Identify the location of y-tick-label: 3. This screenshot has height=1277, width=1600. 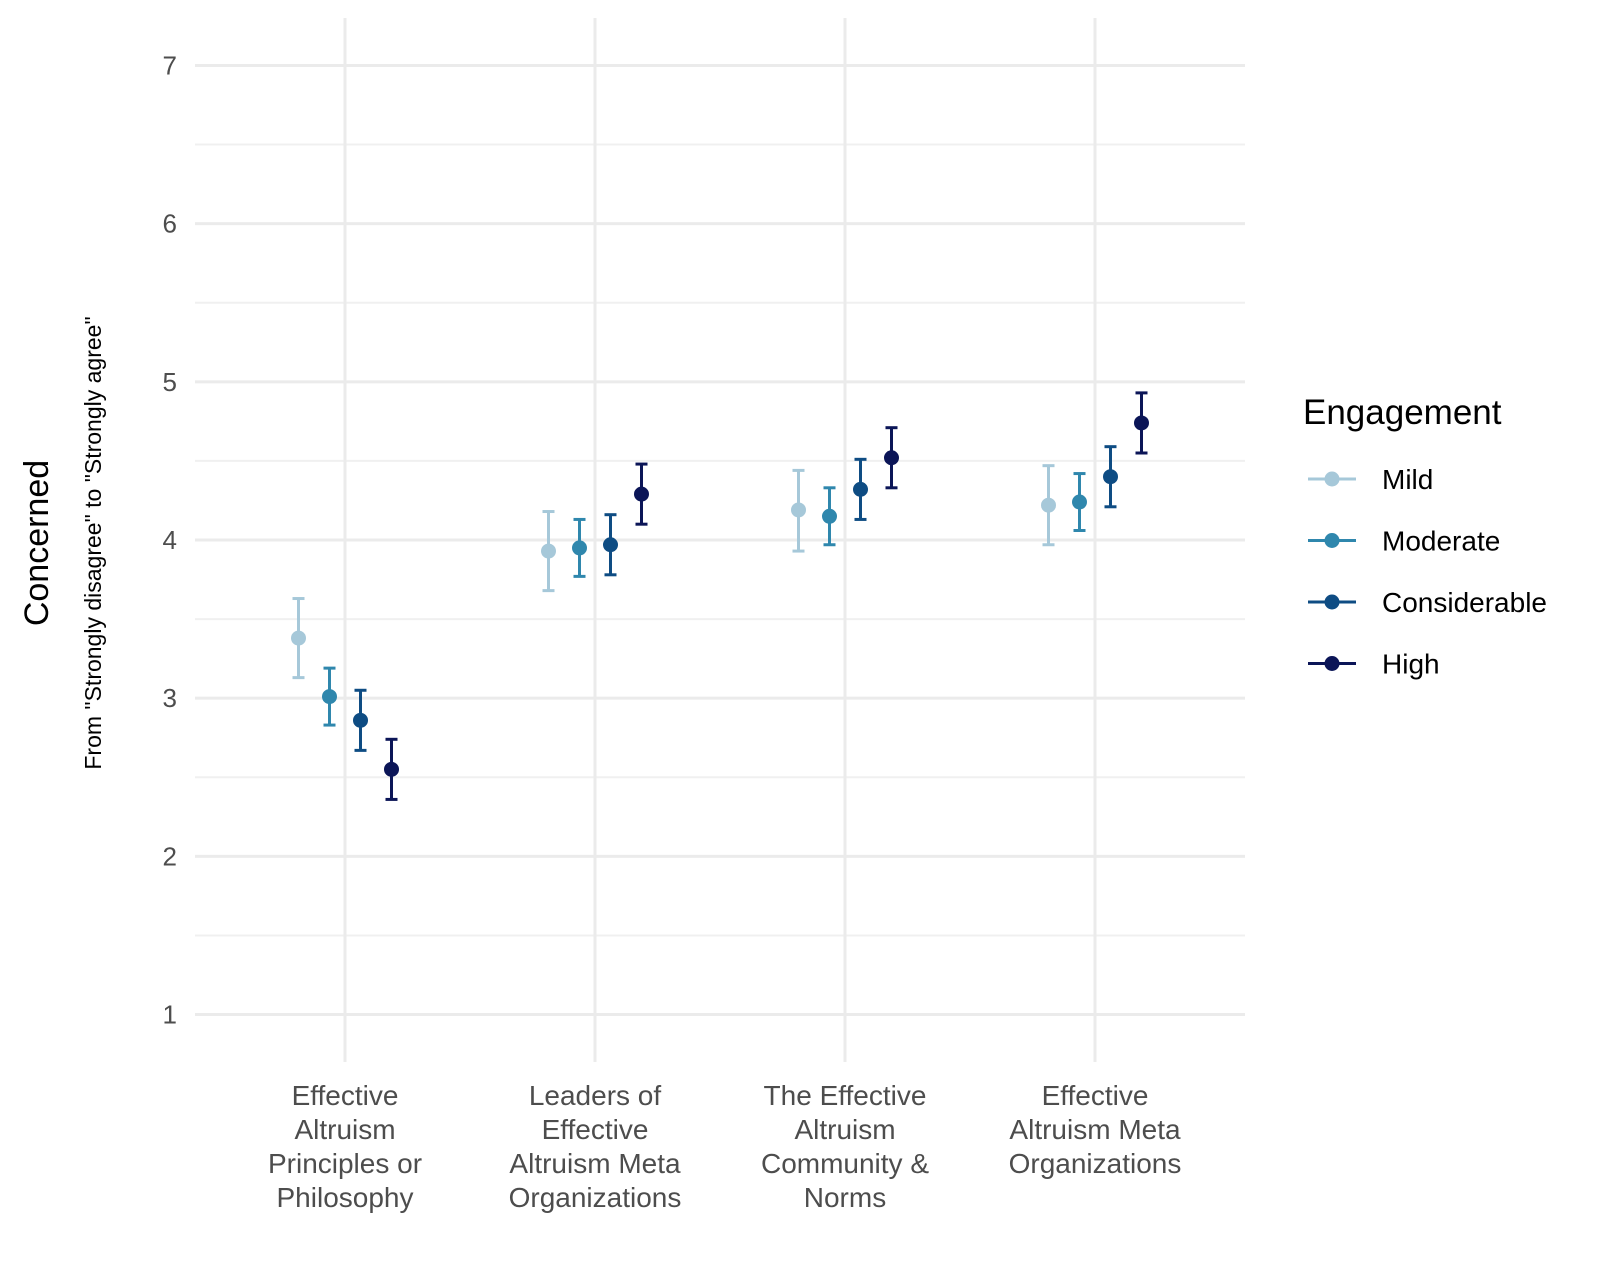
(170, 698).